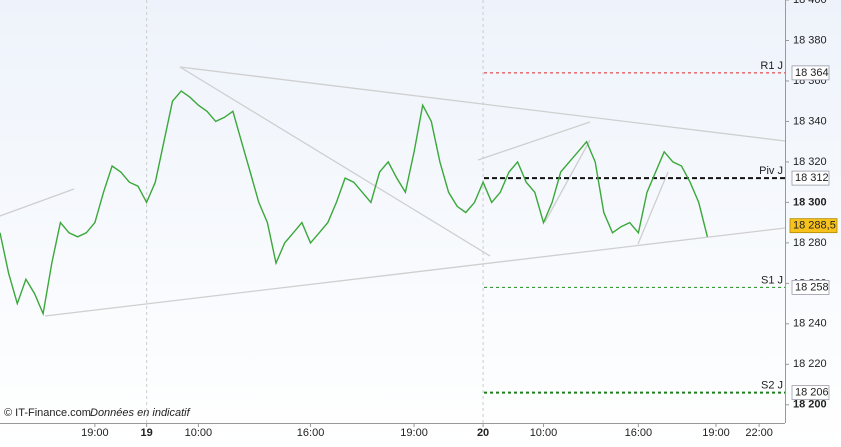  Describe the element at coordinates (810, 364) in the screenshot. I see `y-tick-label: 18 220` at that location.